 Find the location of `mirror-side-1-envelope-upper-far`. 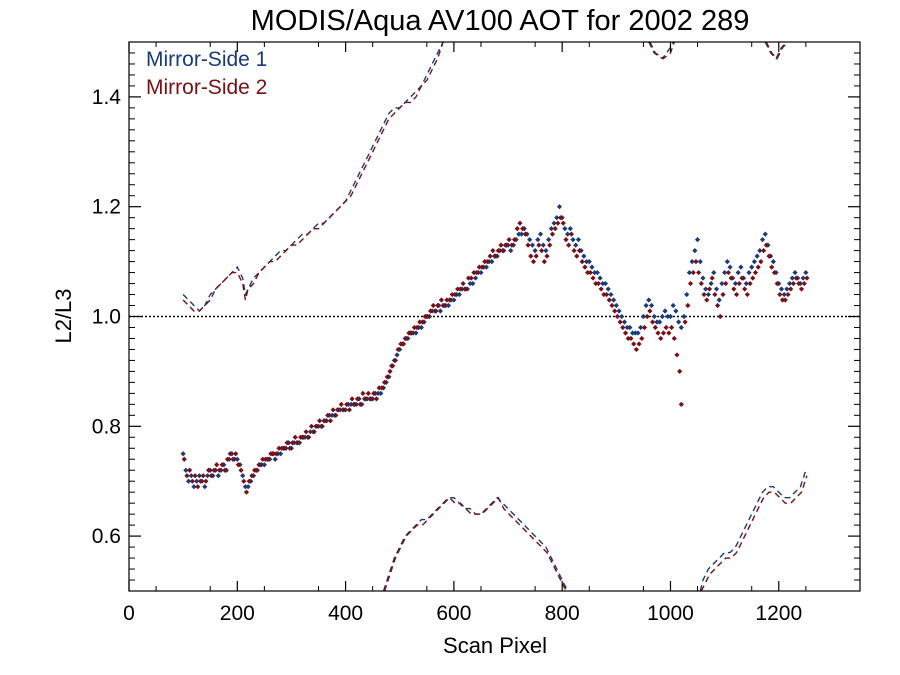

mirror-side-1-envelope-upper-far is located at coordinates (776, 51).